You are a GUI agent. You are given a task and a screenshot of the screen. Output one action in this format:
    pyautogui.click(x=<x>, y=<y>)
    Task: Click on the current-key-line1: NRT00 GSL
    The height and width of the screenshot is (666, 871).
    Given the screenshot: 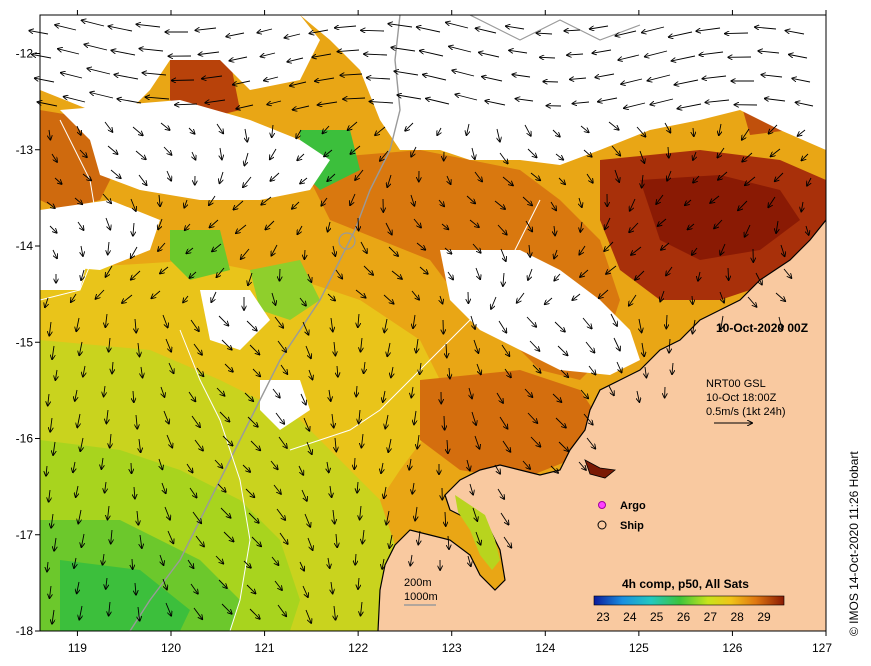 What is the action you would take?
    pyautogui.click(x=736, y=384)
    